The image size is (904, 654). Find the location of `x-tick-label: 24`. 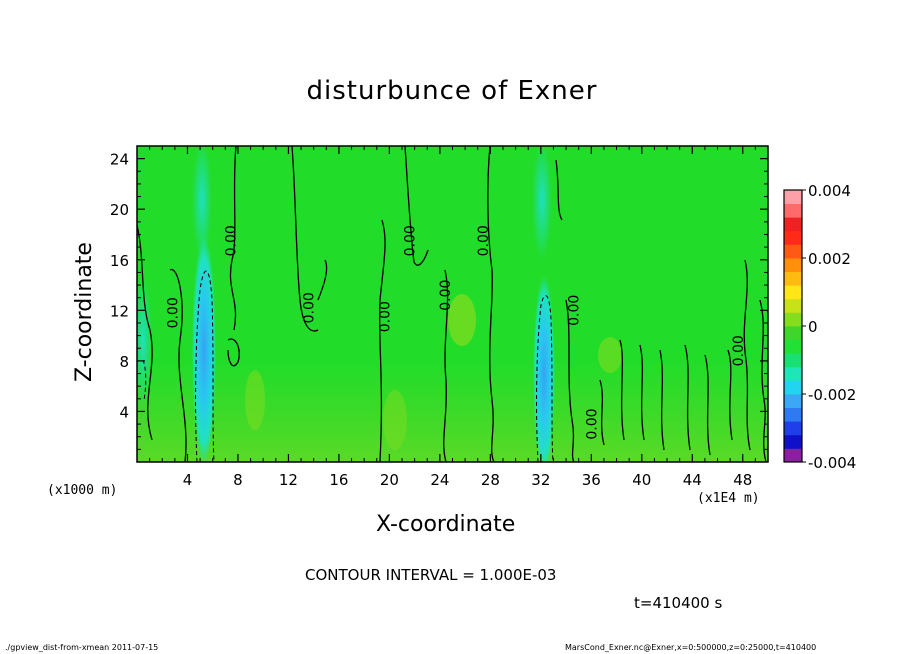

x-tick-label: 24 is located at coordinates (439, 480).